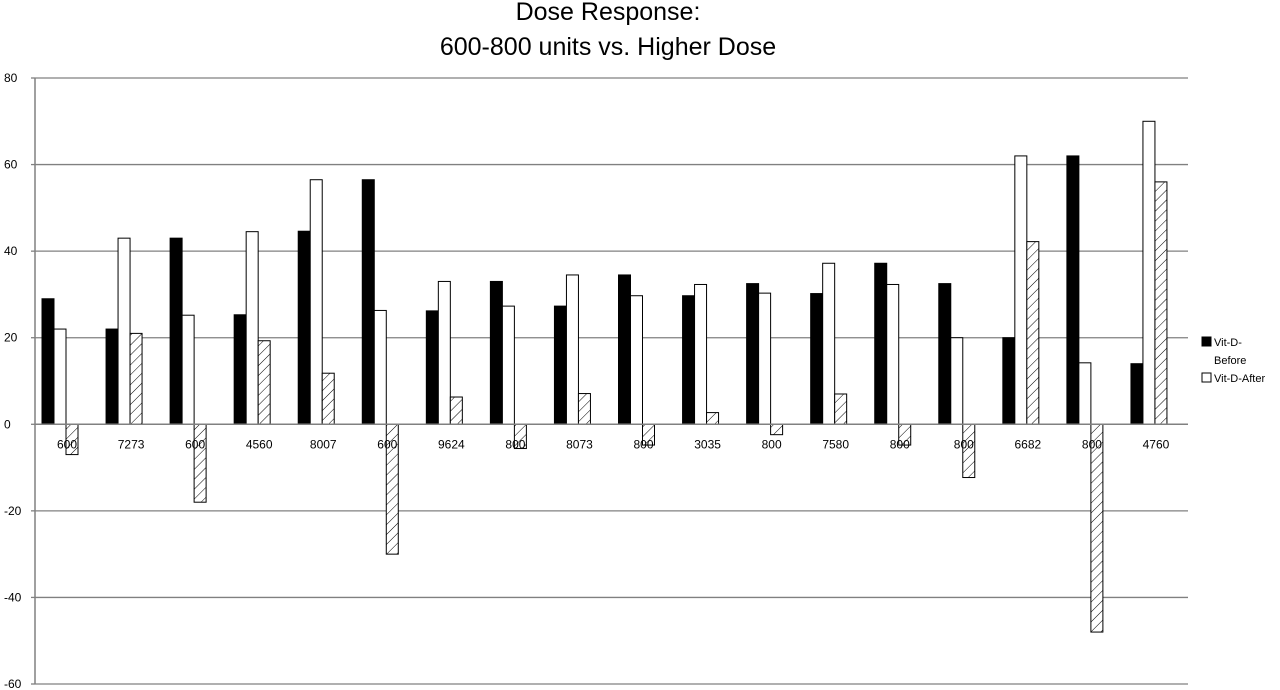  What do you see at coordinates (1206, 377) in the screenshot?
I see `legend-swatch-after` at bounding box center [1206, 377].